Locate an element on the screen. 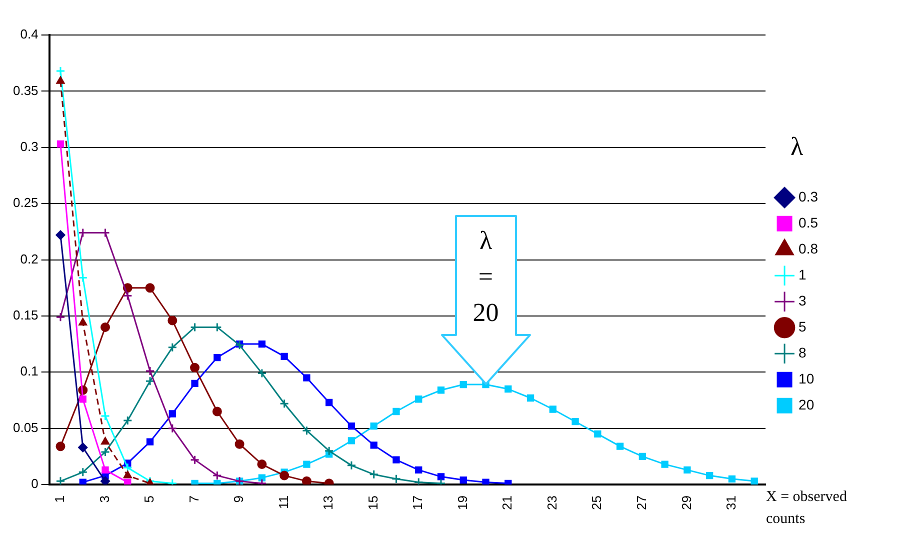  y-tick-label: 0.3 is located at coordinates (29, 146).